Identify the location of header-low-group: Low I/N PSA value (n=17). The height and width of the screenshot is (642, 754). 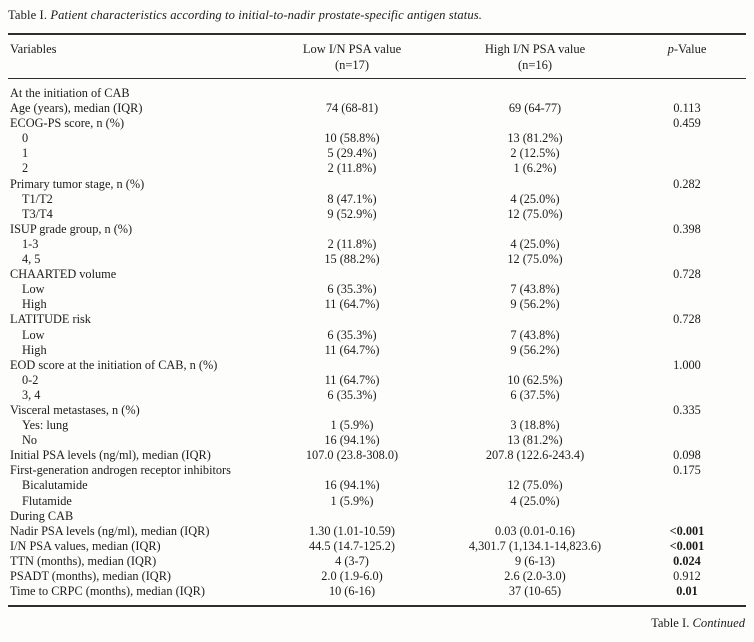
(352, 56).